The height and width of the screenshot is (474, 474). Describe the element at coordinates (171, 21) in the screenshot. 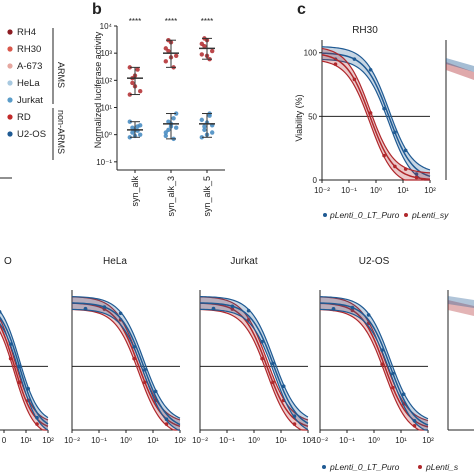

I see `b-significance: ****` at that location.